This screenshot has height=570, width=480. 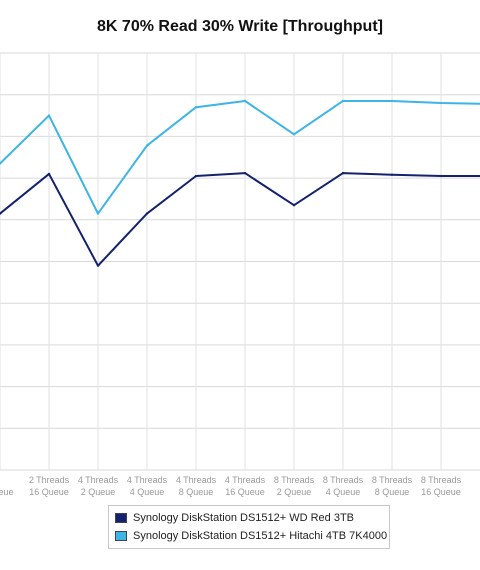 What do you see at coordinates (121, 518) in the screenshot?
I see `legend-swatch-wd-red` at bounding box center [121, 518].